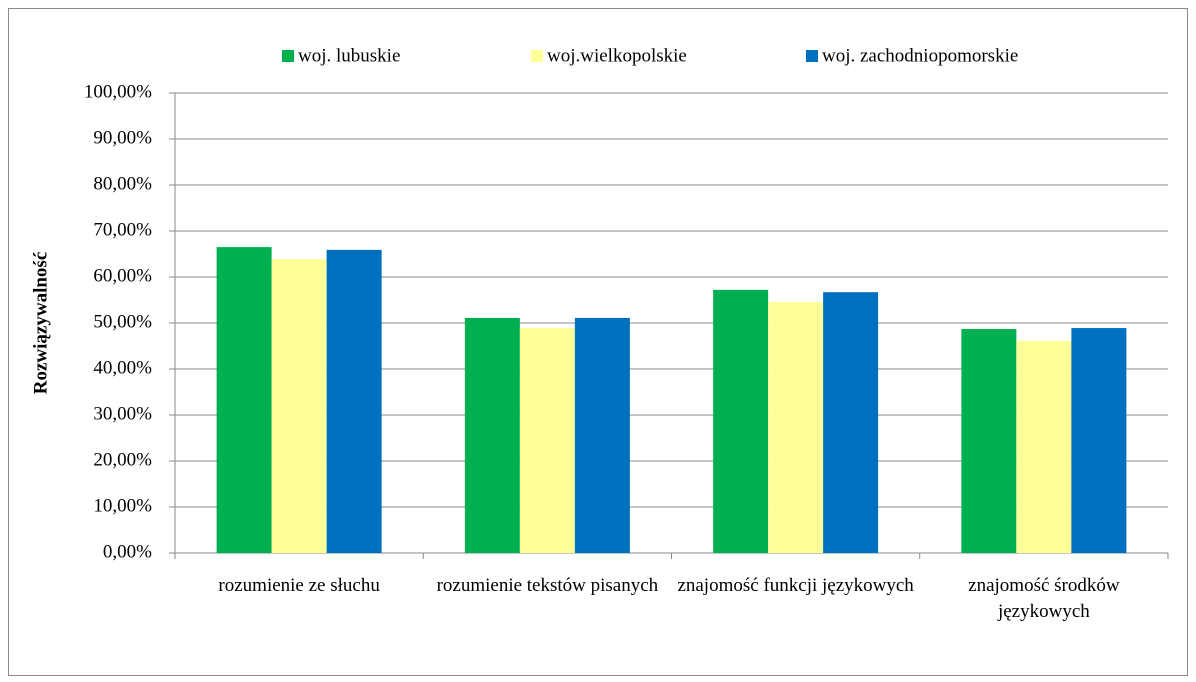 Image resolution: width=1196 pixels, height=682 pixels. I want to click on x-tick-label: znajomość funkcji językowych, so click(795, 585).